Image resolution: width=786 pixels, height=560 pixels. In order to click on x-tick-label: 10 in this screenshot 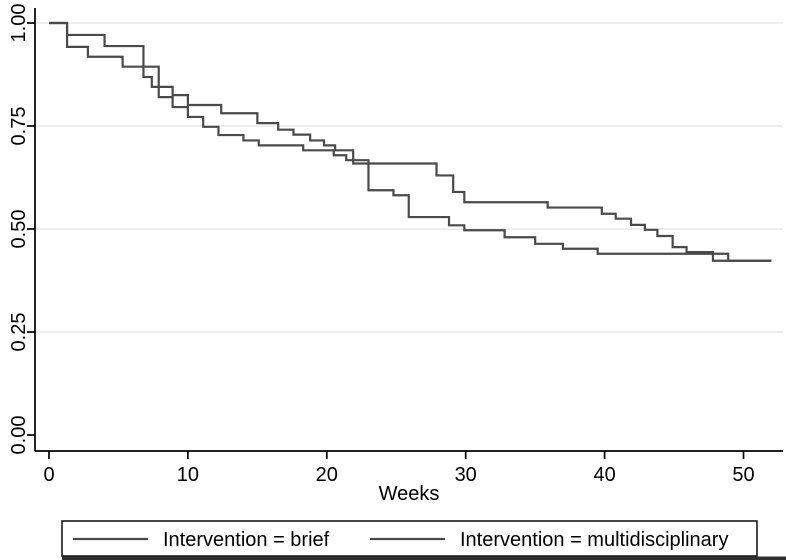, I will do `click(188, 475)`.